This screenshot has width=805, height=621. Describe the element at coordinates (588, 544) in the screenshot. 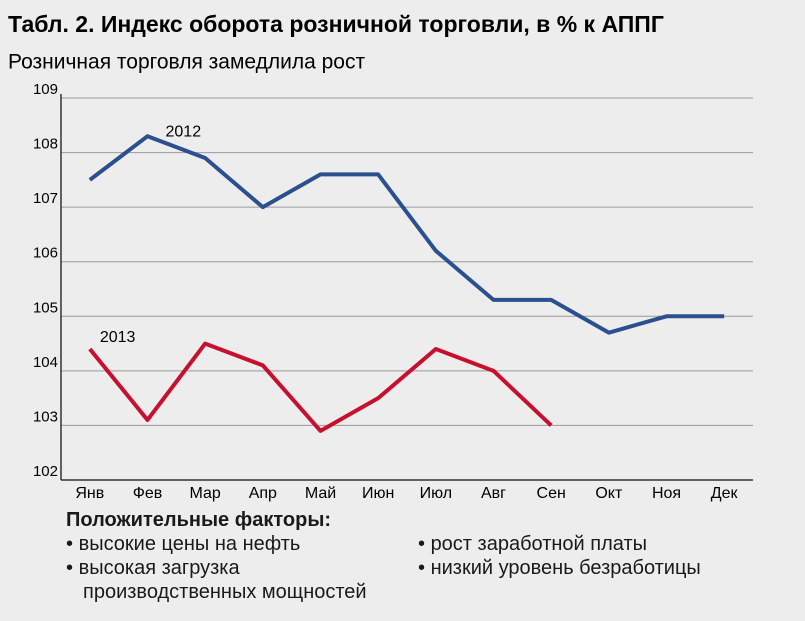

I see `factor-item: рост заработной платы` at that location.